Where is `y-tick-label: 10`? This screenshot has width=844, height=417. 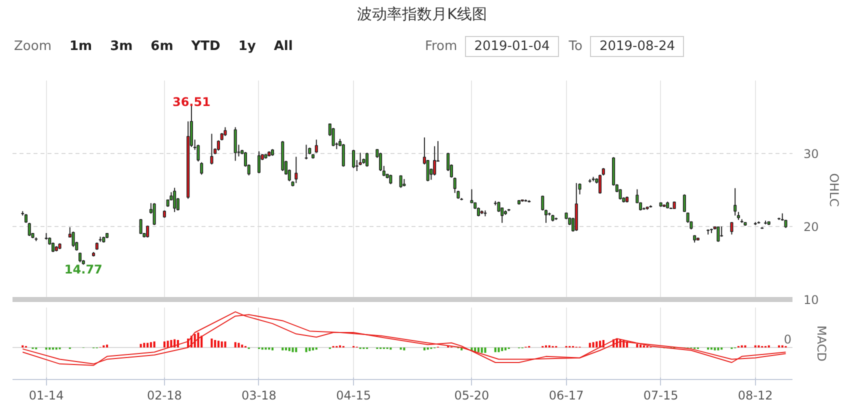
y-tick-label: 10 is located at coordinates (811, 300).